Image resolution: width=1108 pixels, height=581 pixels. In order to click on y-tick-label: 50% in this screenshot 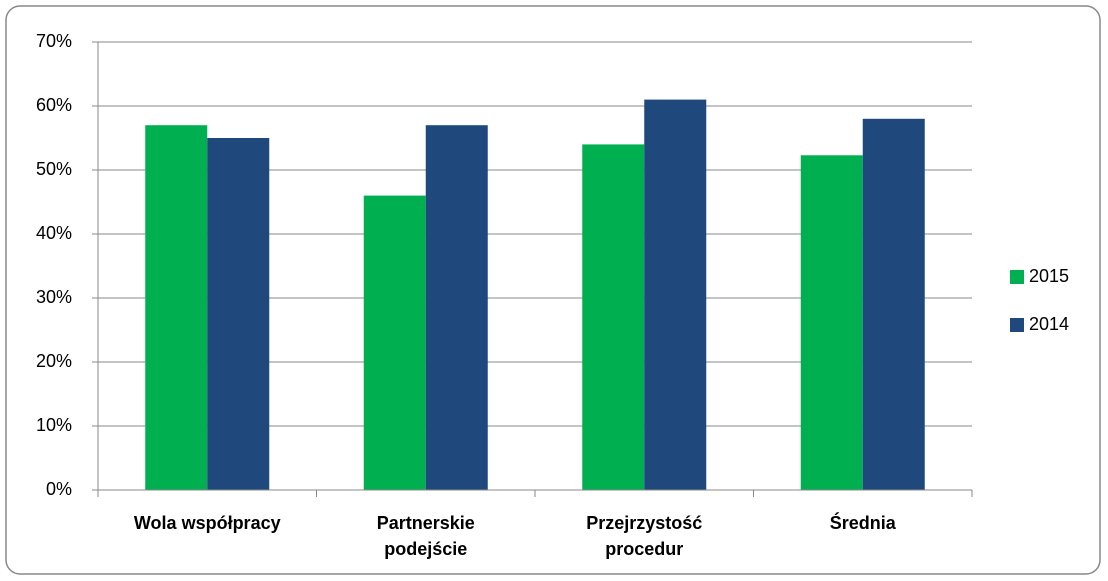, I will do `click(54, 169)`.